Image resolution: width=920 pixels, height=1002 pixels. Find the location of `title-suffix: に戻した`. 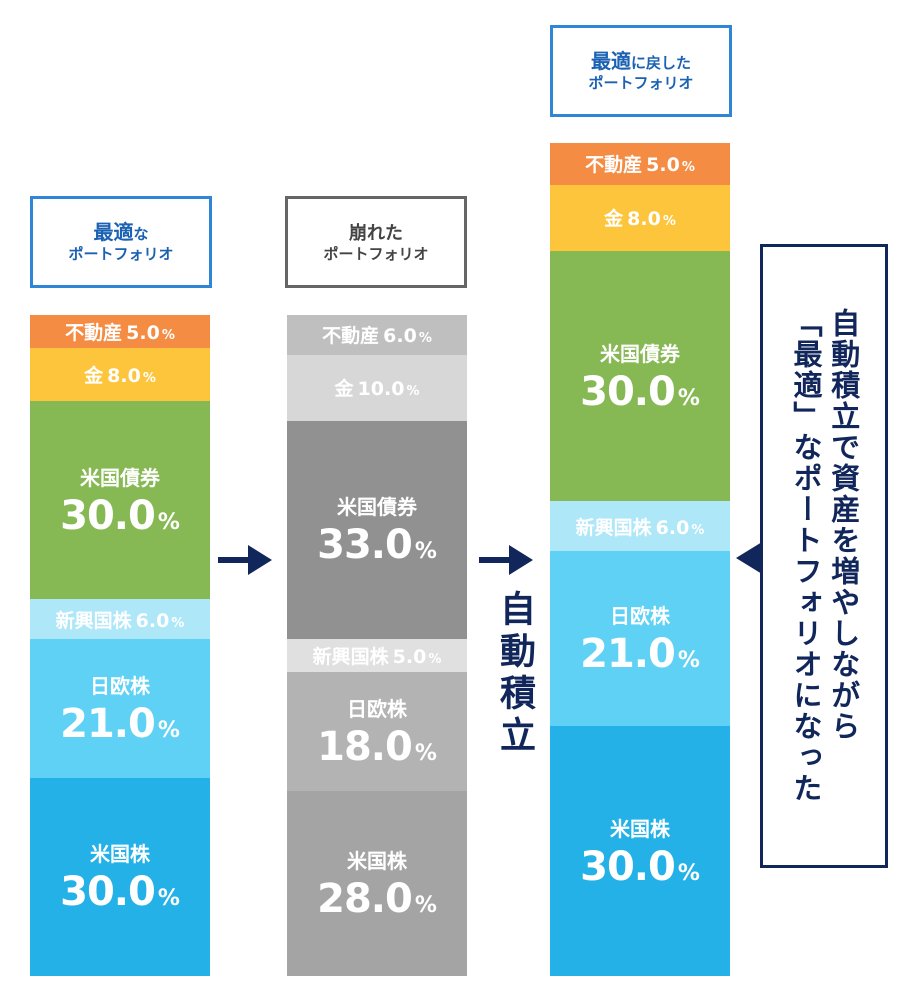

title-suffix: に戻した is located at coordinates (660, 63).